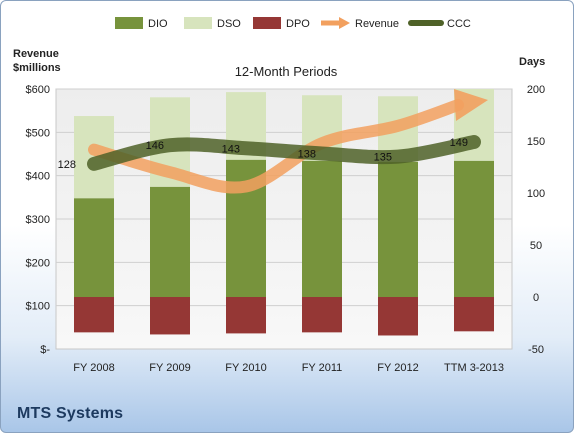  Describe the element at coordinates (459, 24) in the screenshot. I see `legend-label: CCC` at that location.